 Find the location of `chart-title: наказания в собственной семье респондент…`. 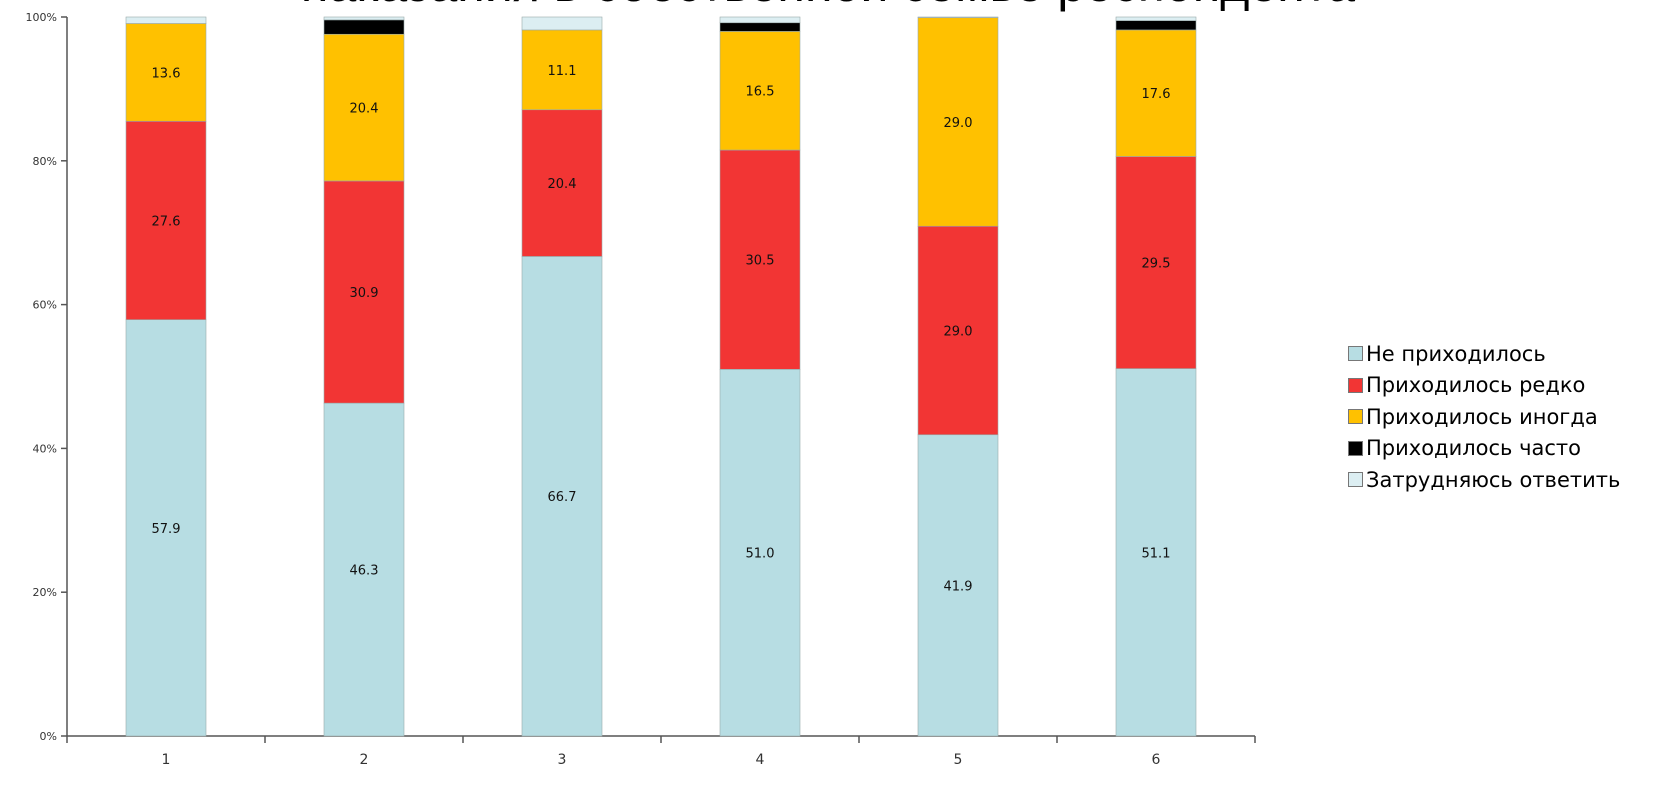

chart-title: наказания в собственной семье респондент… is located at coordinates (828, 7).